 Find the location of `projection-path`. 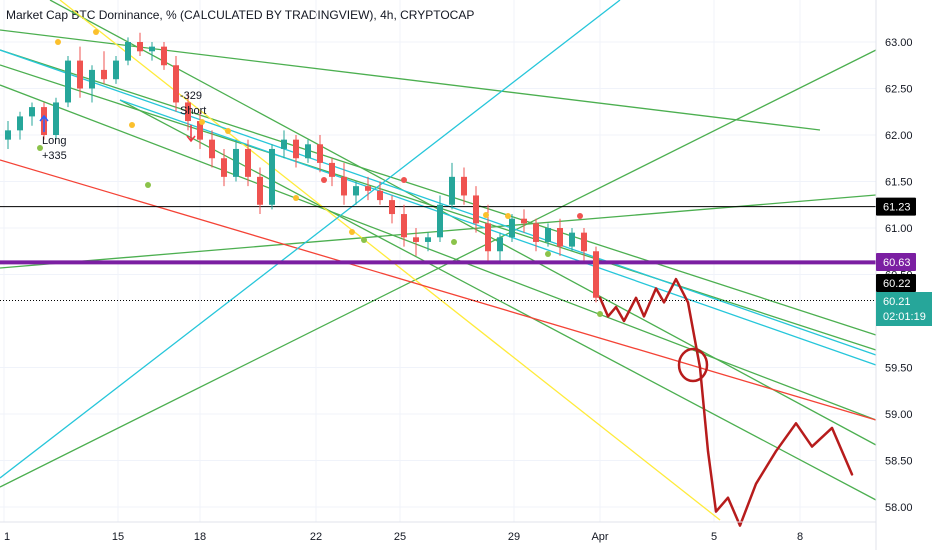

projection-path is located at coordinates (726, 402).